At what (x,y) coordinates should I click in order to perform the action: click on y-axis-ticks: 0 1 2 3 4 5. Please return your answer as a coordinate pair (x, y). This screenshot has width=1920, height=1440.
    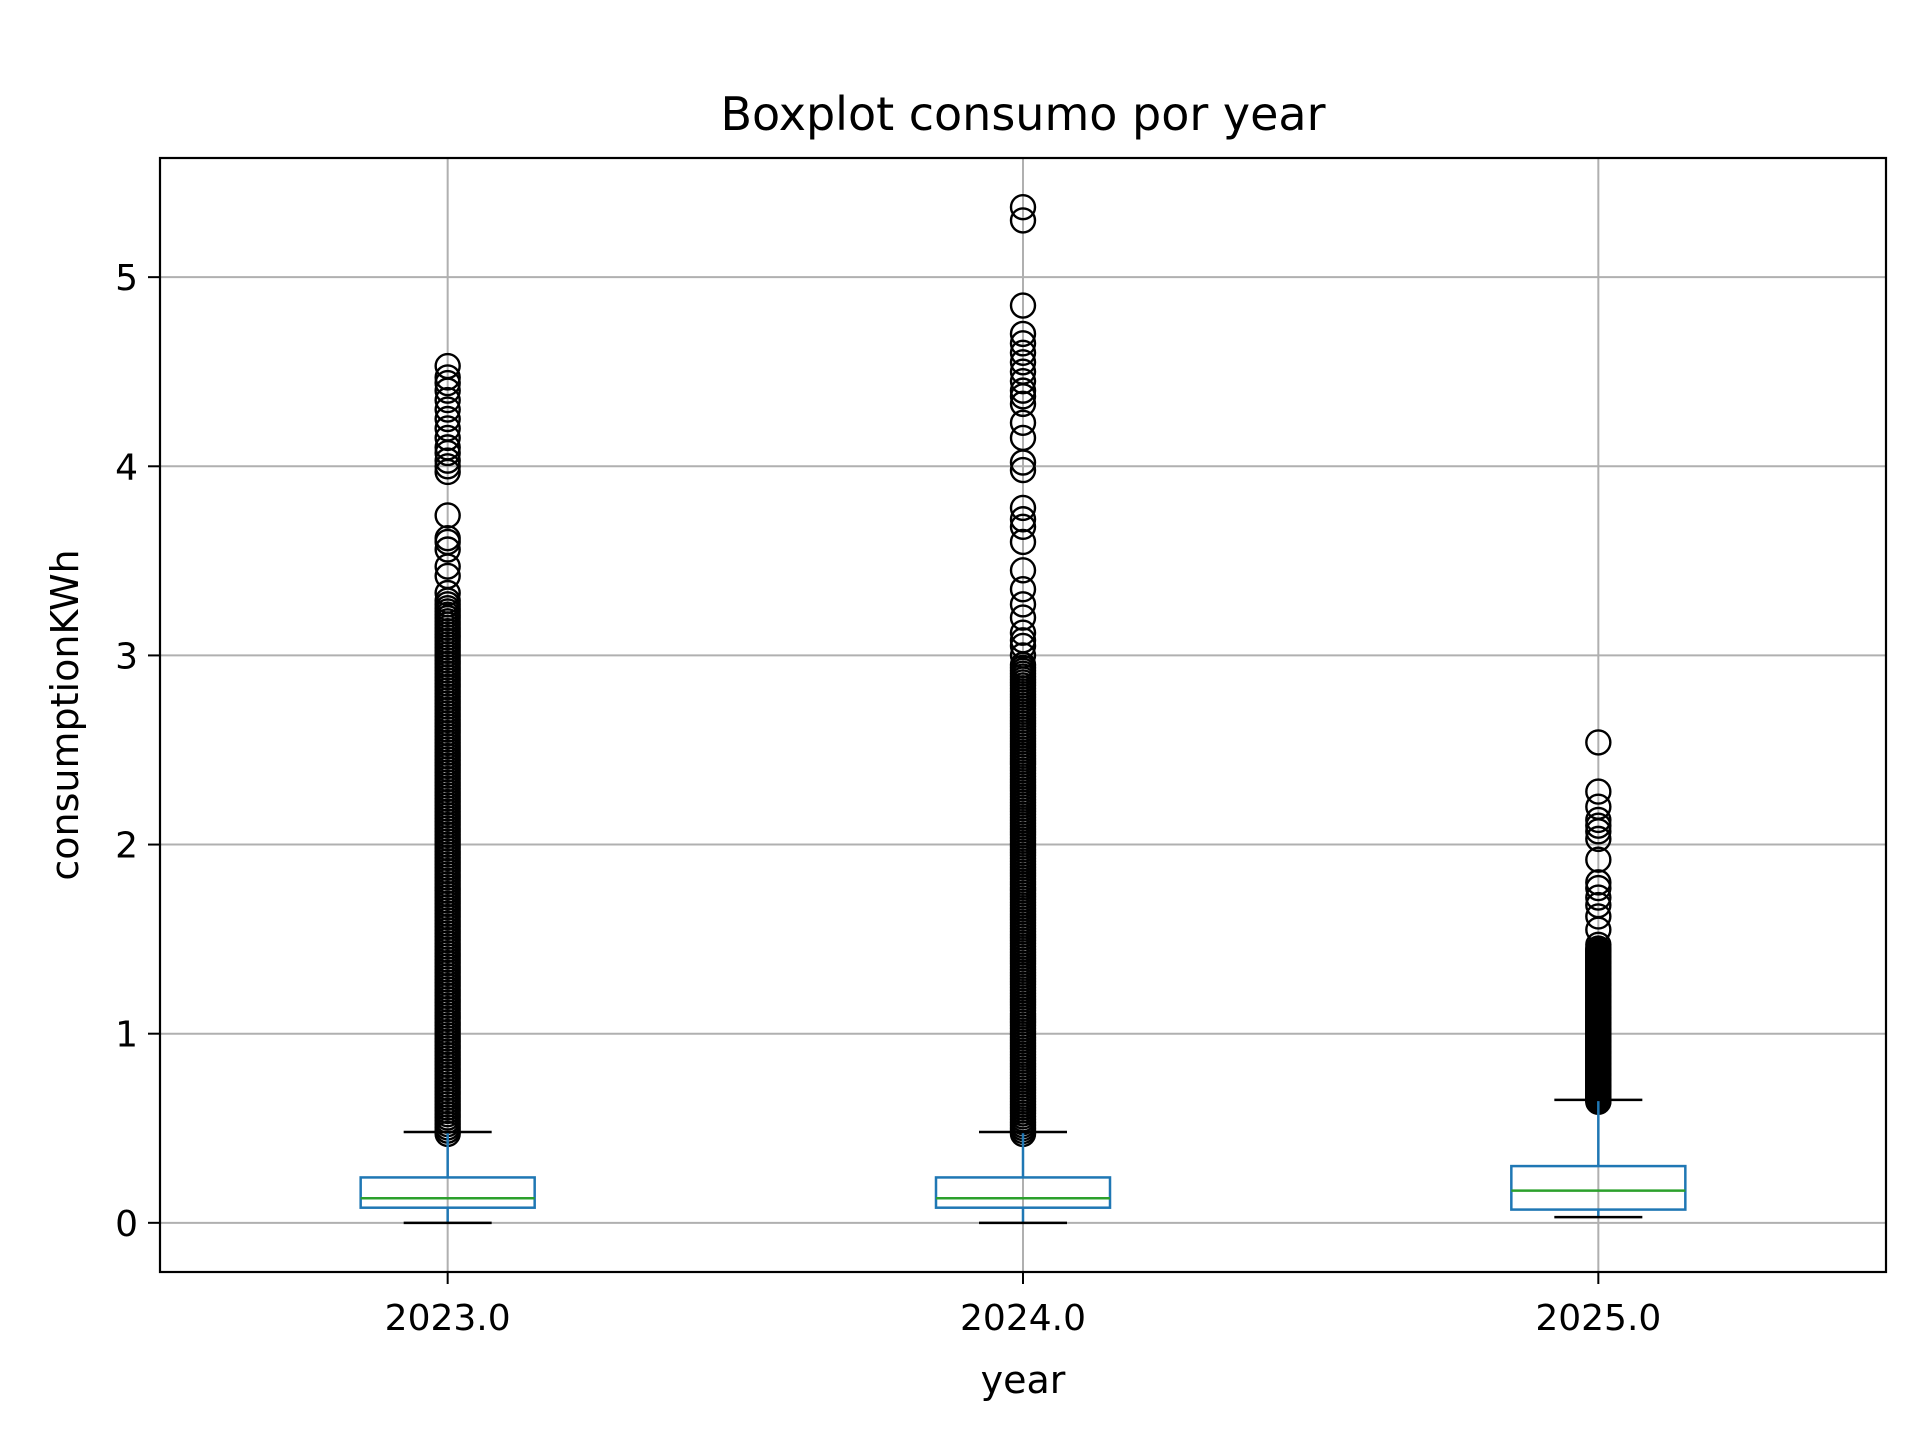
    Looking at the image, I should click on (137, 751).